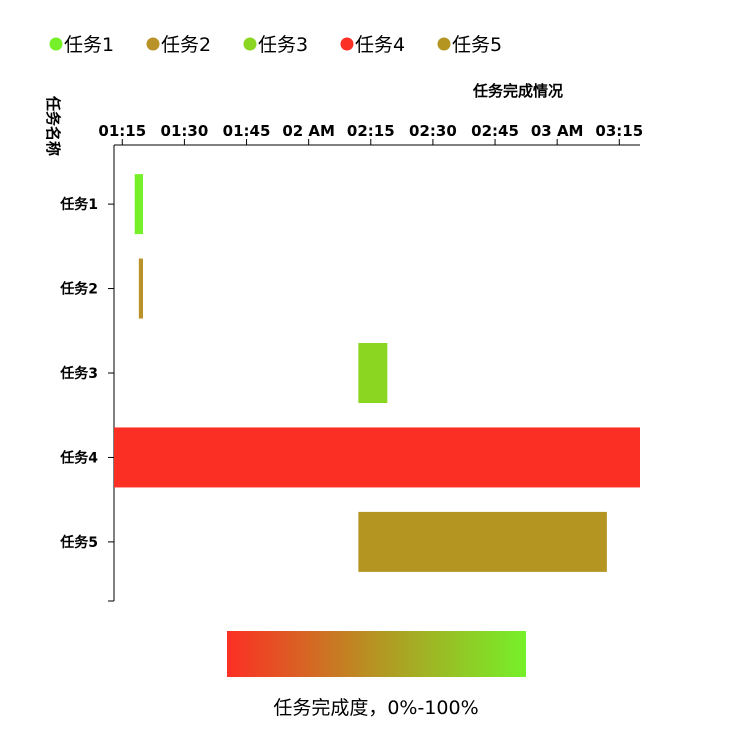 The width and height of the screenshot is (749, 749). Describe the element at coordinates (122, 131) in the screenshot. I see `x-tick-label: 01:15` at that location.